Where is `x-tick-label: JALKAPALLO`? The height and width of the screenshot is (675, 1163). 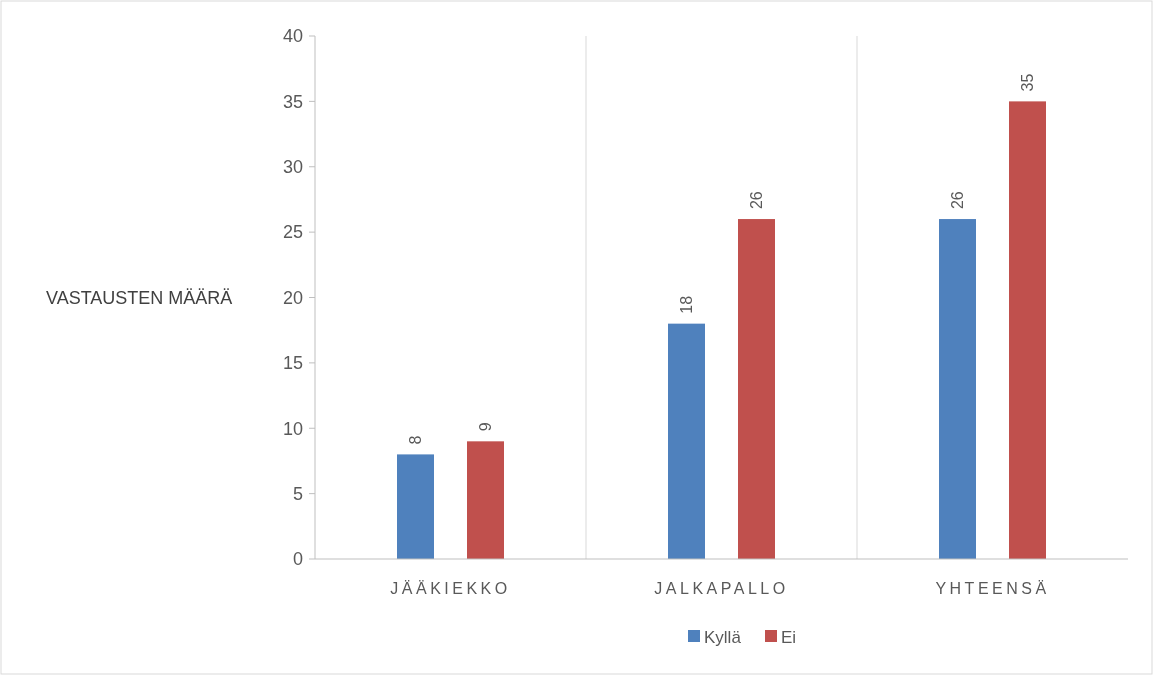 x-tick-label: JALKAPALLO is located at coordinates (721, 588).